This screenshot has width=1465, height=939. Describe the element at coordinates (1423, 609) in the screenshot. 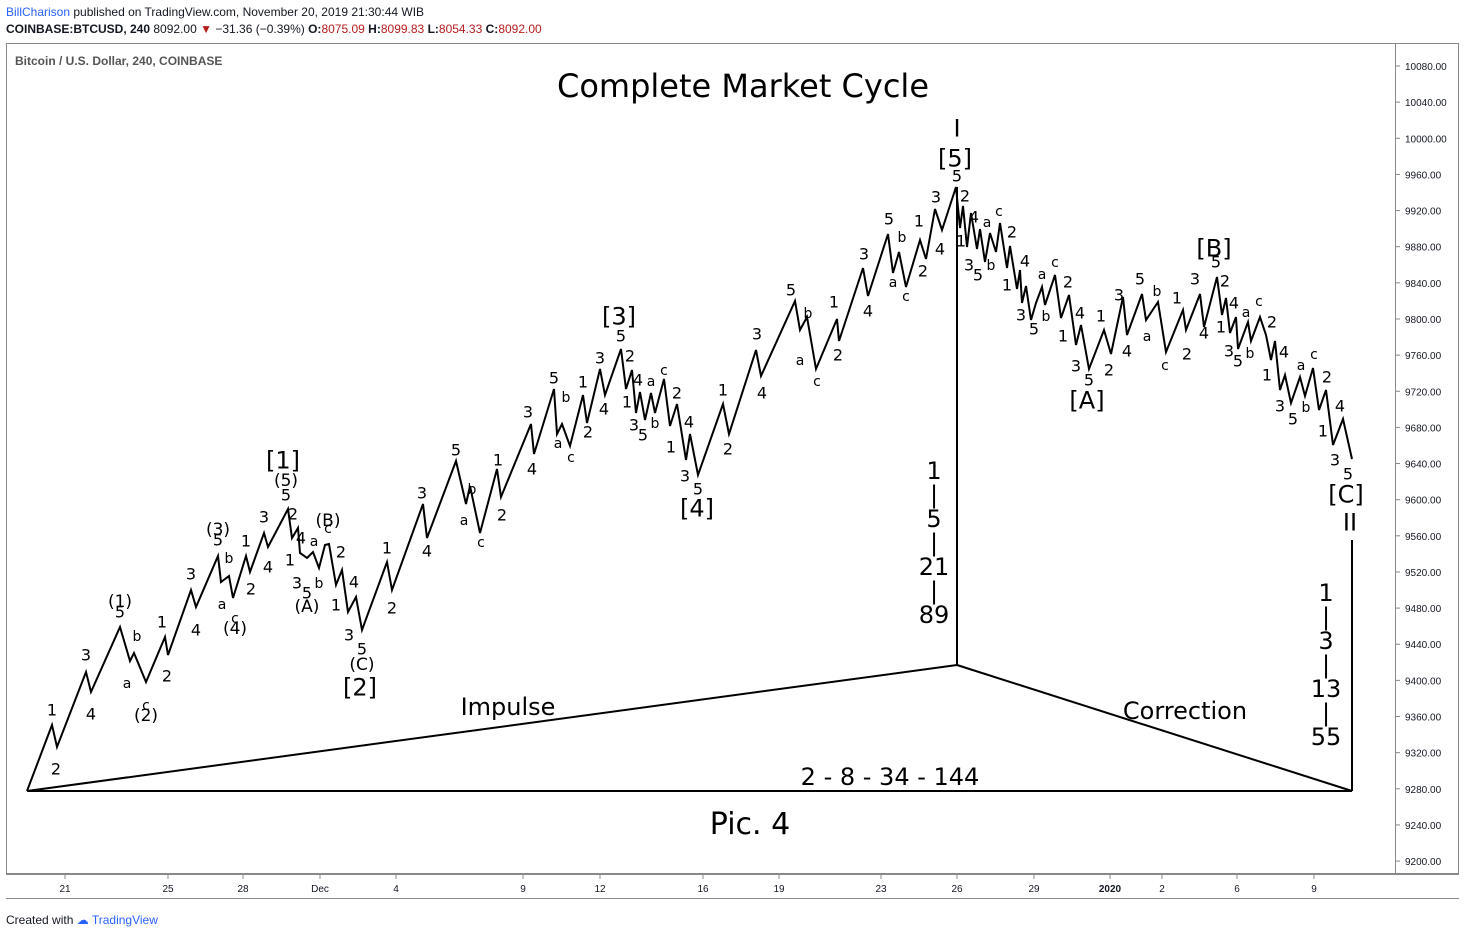

I see `price-tick-label: 9480.00` at that location.